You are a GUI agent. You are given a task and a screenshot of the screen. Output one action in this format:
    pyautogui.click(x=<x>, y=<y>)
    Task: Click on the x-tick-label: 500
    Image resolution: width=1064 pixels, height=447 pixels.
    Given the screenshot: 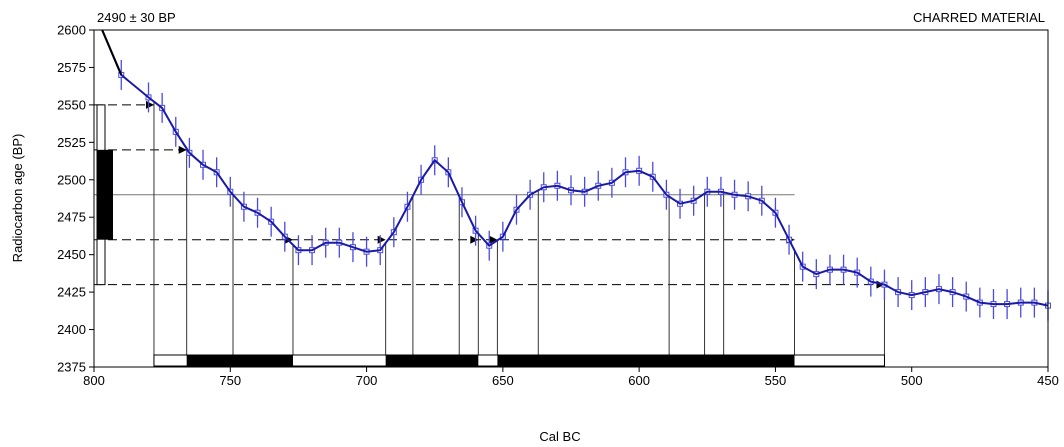 What is the action you would take?
    pyautogui.click(x=912, y=380)
    